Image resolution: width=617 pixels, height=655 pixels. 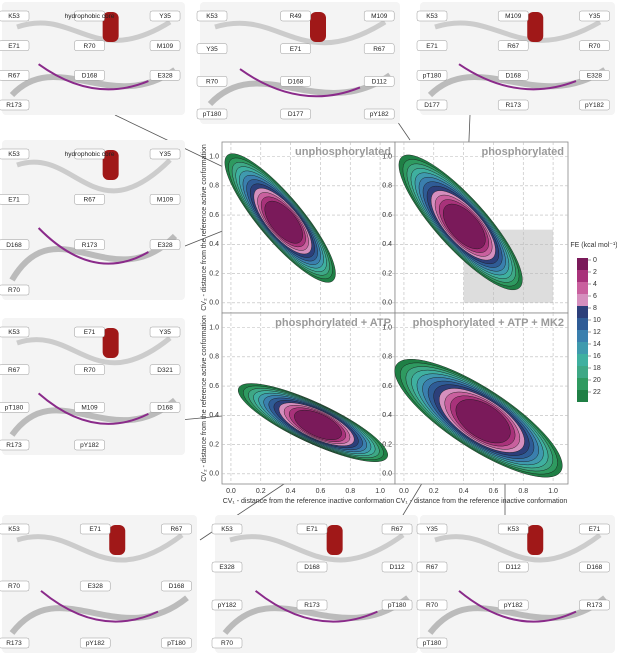 I want to click on x-tick-label: 0.8, so click(x=350, y=491).